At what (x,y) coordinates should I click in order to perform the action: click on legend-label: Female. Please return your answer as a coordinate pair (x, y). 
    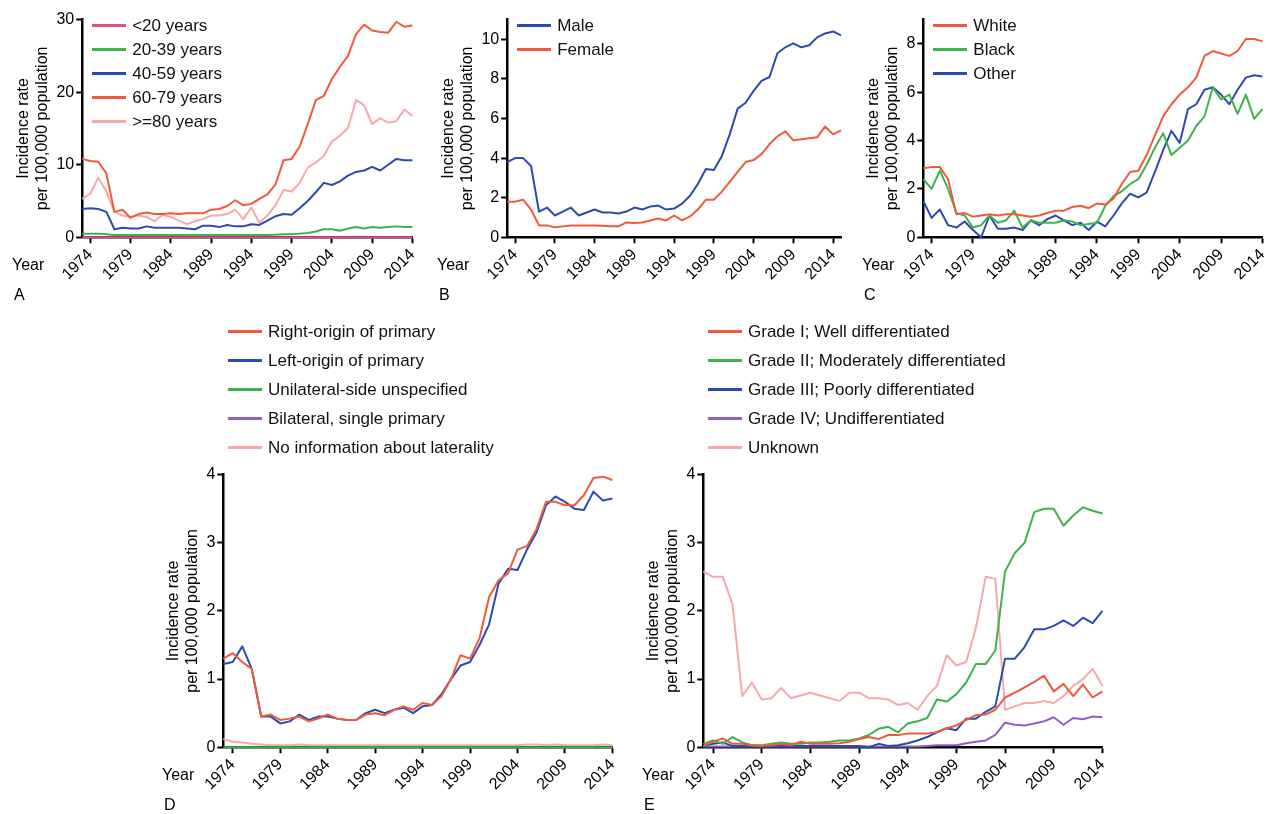
    Looking at the image, I should click on (585, 49).